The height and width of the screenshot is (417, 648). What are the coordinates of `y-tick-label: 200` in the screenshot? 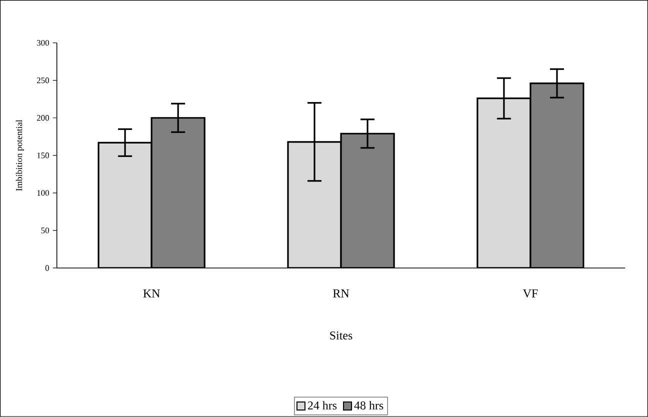 It's located at (42, 118).